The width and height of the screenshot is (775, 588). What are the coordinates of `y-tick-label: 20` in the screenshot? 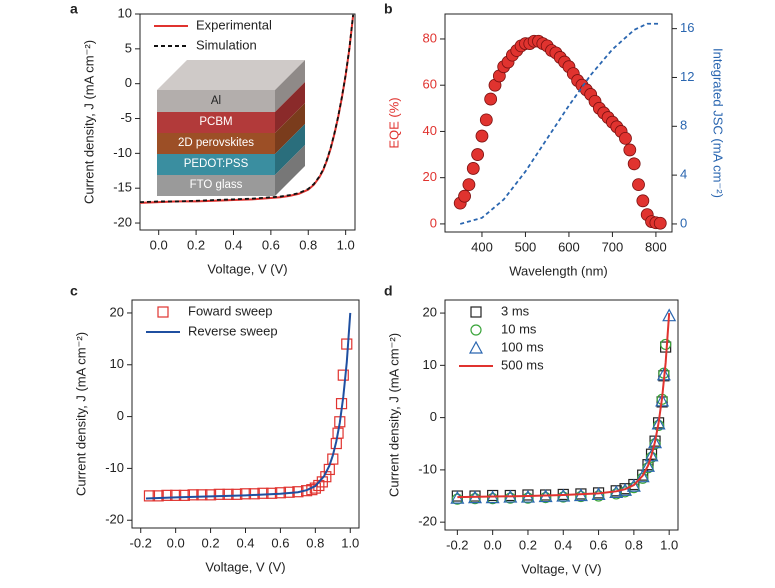 It's located at (117, 311).